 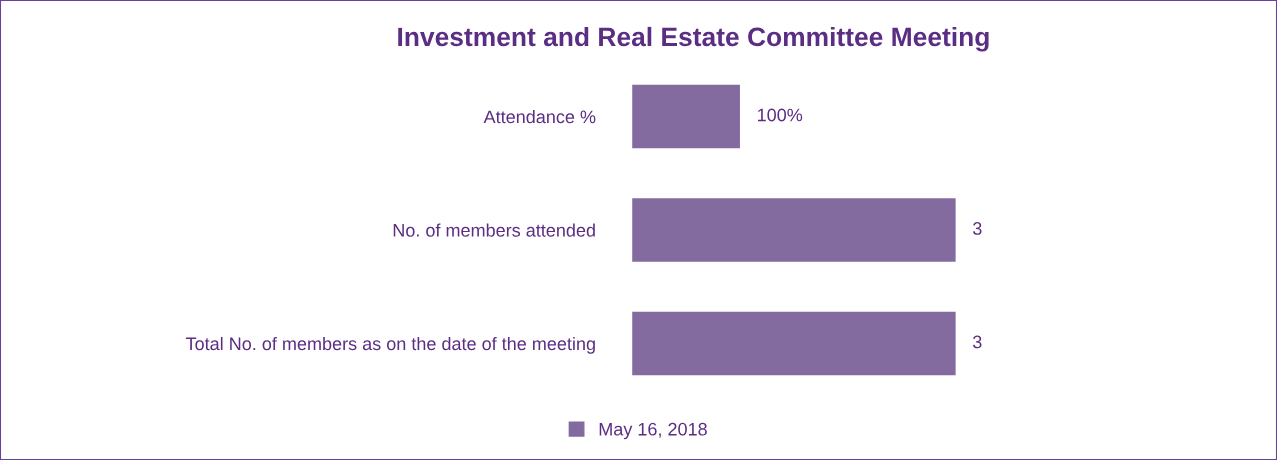 What do you see at coordinates (653, 431) in the screenshot?
I see `legend-label: May 16, 2018` at bounding box center [653, 431].